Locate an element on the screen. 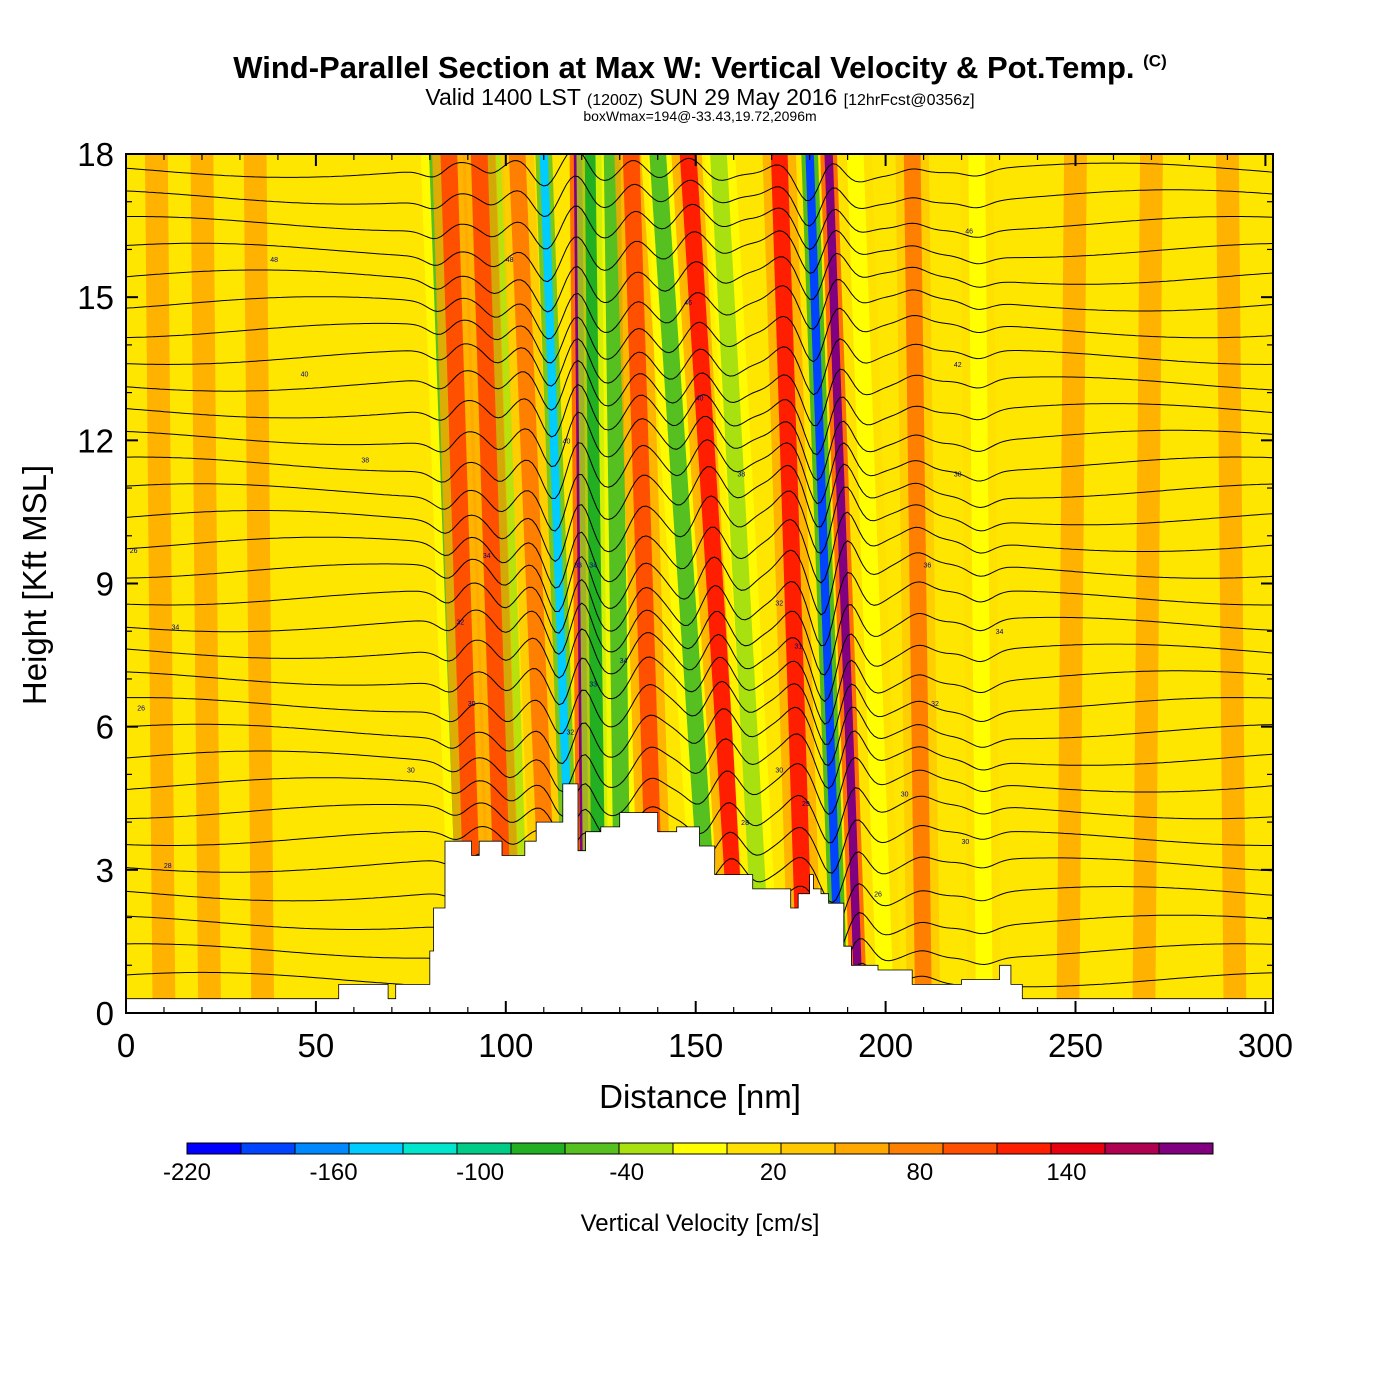  y-tick-label: 3 is located at coordinates (105, 870).